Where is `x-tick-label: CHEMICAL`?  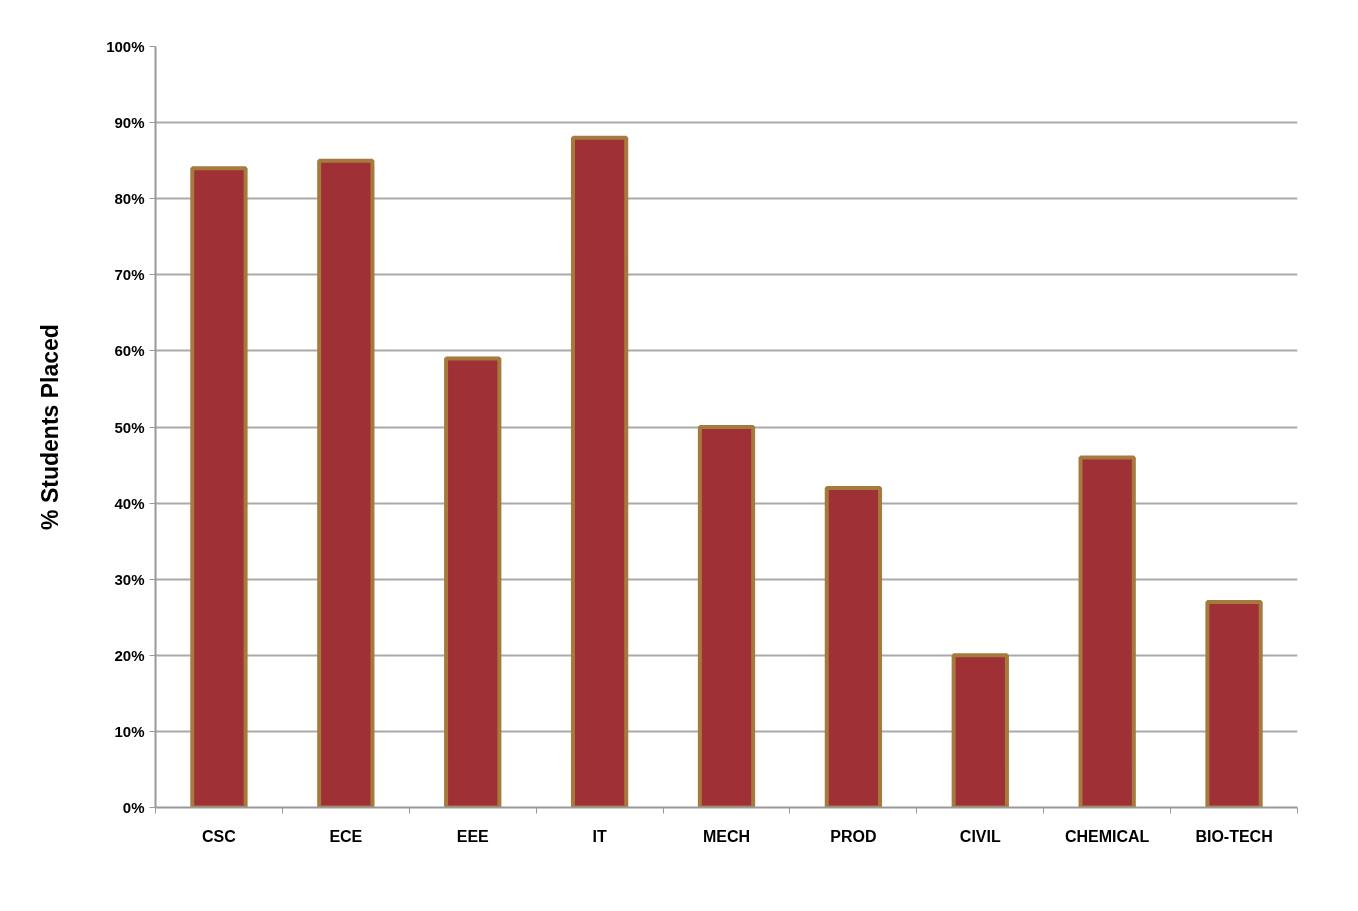 x-tick-label: CHEMICAL is located at coordinates (1107, 836).